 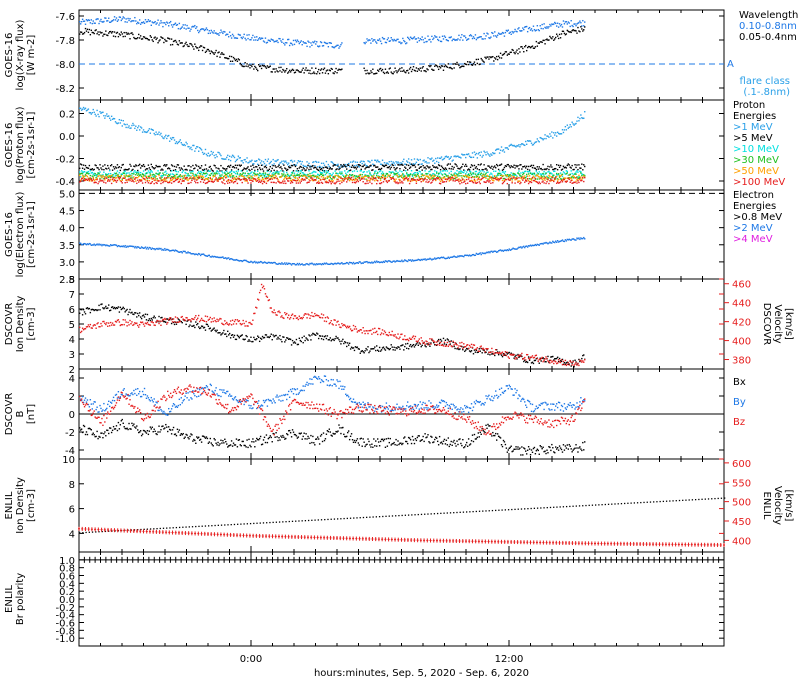 What do you see at coordinates (757, 217) in the screenshot?
I see `legend-item: >0.8 MeV` at bounding box center [757, 217].